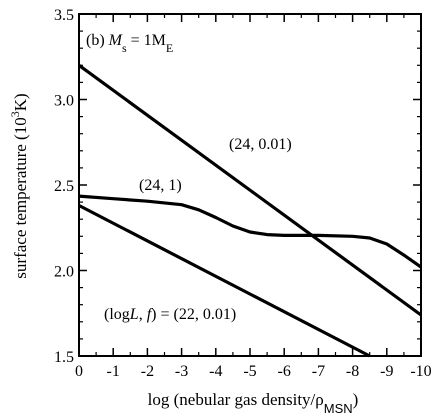 The image size is (436, 417). What do you see at coordinates (215, 371) in the screenshot?
I see `x-tick-label: -4` at bounding box center [215, 371].